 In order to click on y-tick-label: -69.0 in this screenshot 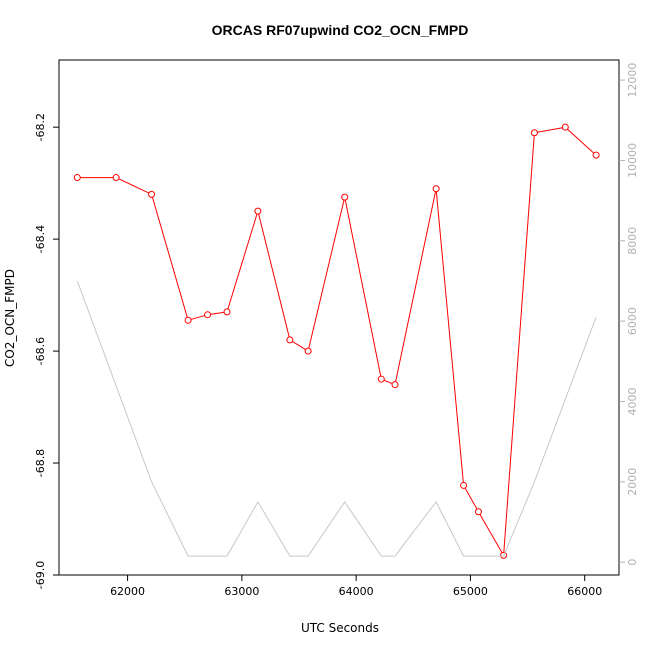, I will do `click(40, 575)`.